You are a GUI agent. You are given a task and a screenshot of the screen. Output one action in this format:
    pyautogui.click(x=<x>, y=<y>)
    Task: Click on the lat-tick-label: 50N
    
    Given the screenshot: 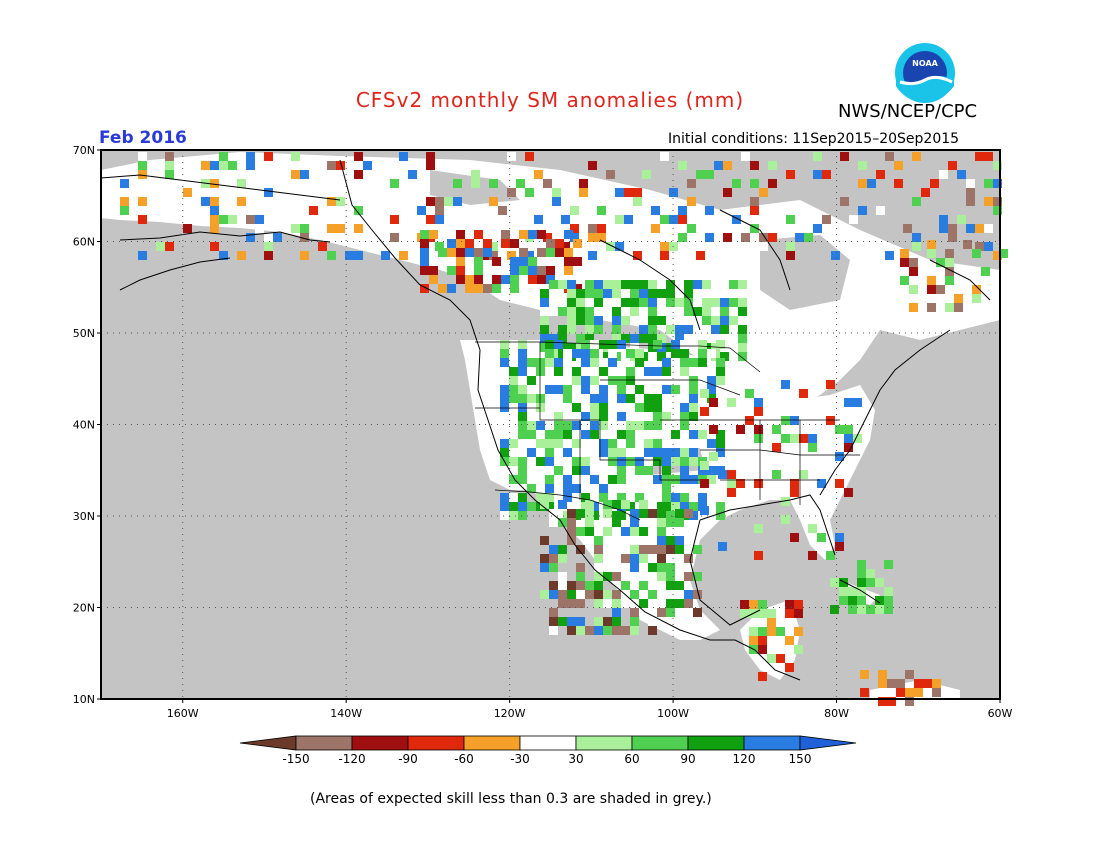 What is the action you would take?
    pyautogui.click(x=84, y=333)
    